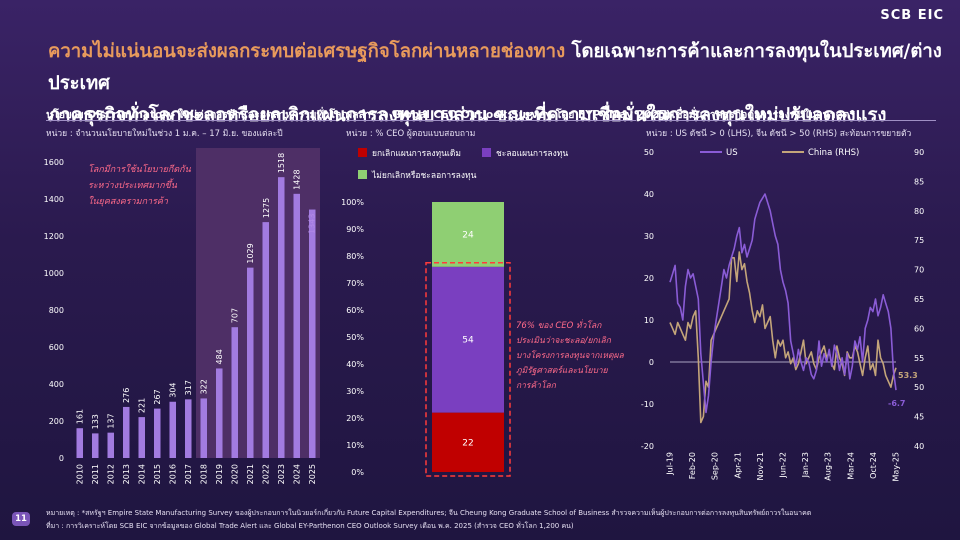  I want to click on panel3-rule, so click(791, 120).